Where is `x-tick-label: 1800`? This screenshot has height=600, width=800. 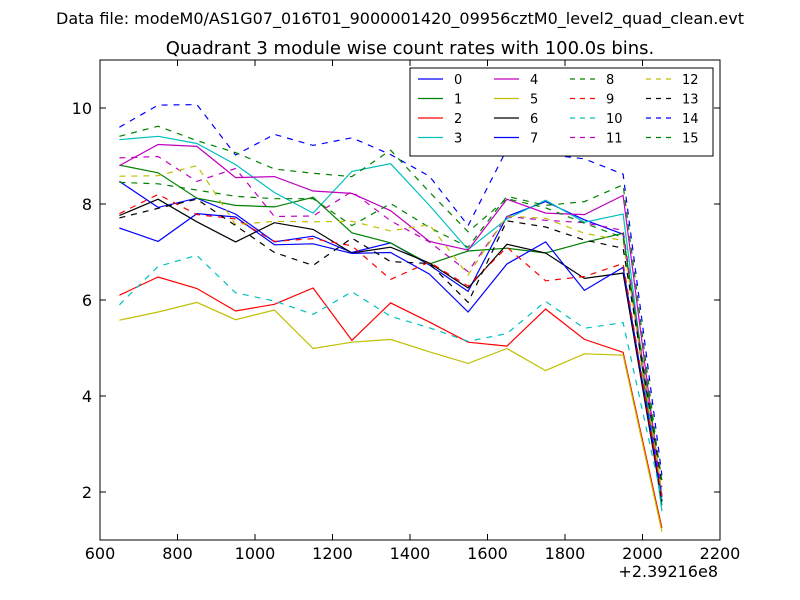
x-tick-label: 1800 is located at coordinates (565, 553).